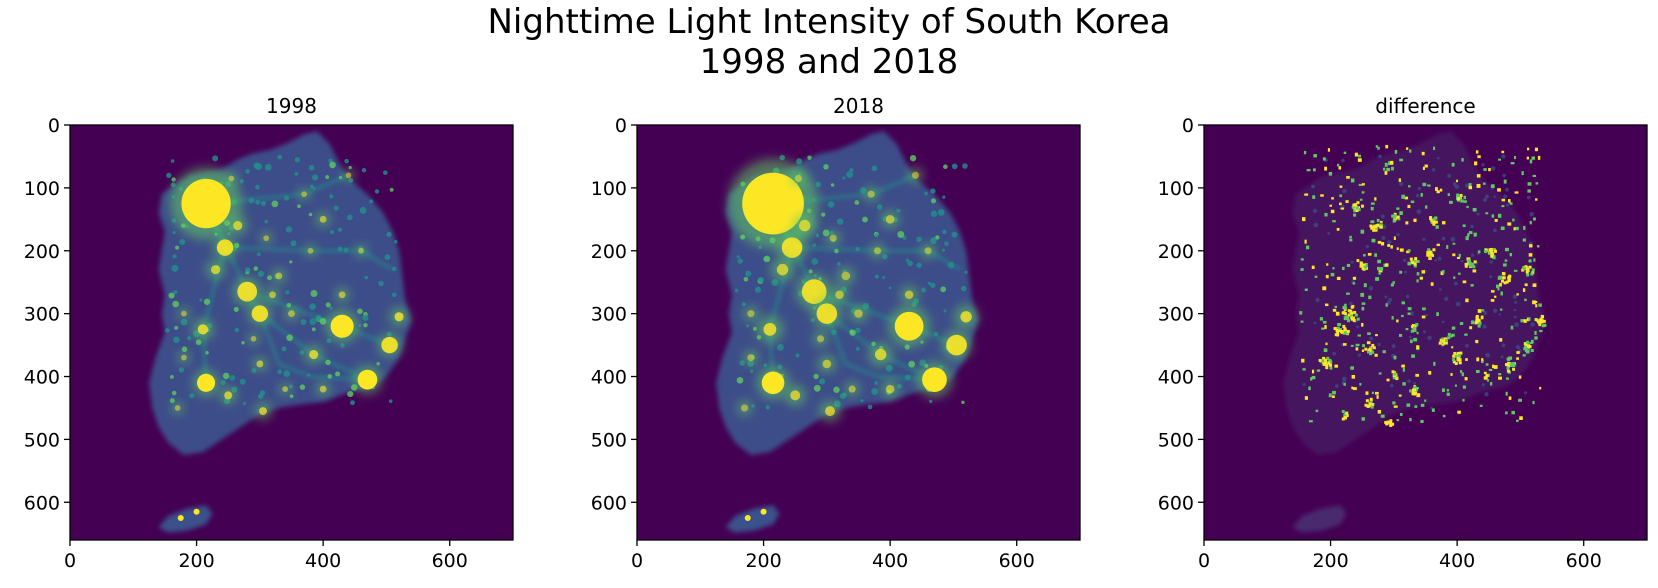 The image size is (1658, 588). I want to click on y-tick-label: 400, so click(1176, 378).